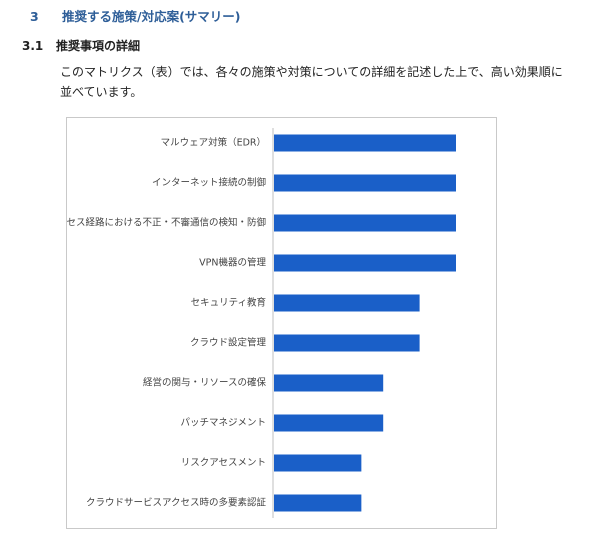 This screenshot has height=548, width=600. What do you see at coordinates (228, 303) in the screenshot?
I see `category-label: セキュリティ教育` at bounding box center [228, 303].